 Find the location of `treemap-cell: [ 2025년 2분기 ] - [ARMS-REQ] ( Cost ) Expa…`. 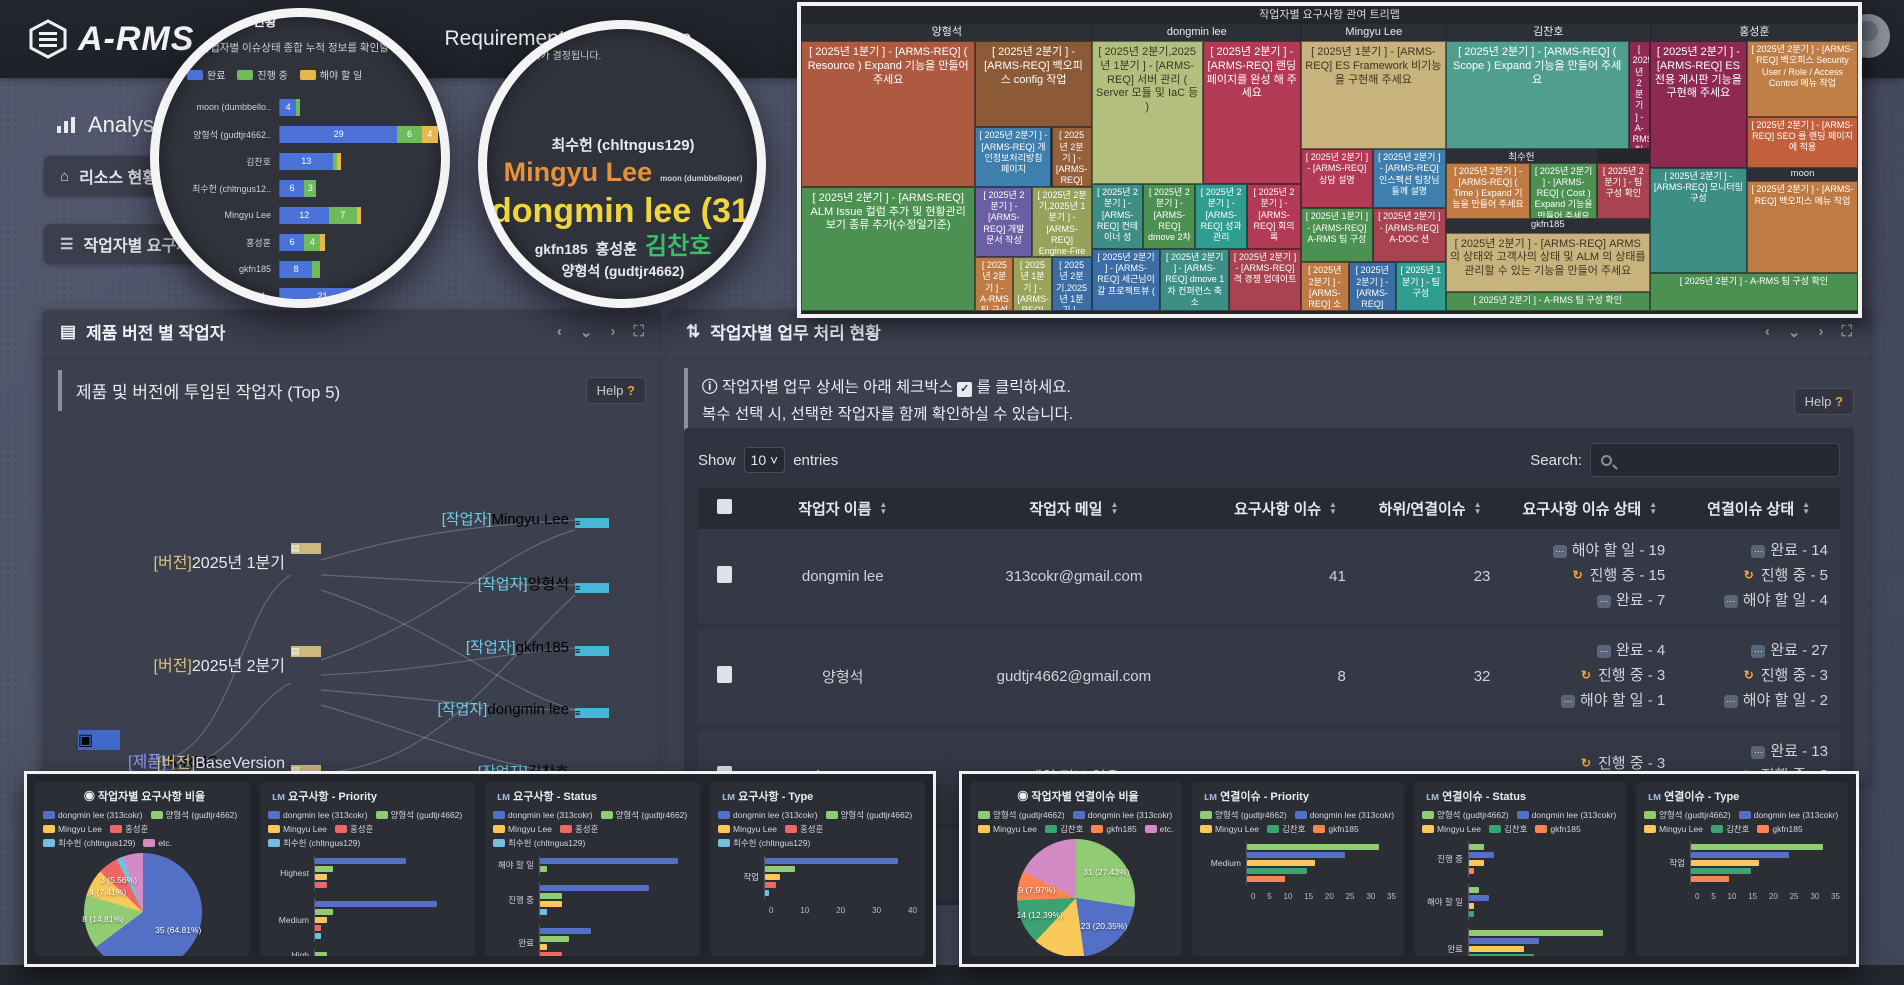

treemap-cell: [ 2025년 2분기 ] - [ARMS-REQ] ( Cost ) Expa… is located at coordinates (1563, 191).